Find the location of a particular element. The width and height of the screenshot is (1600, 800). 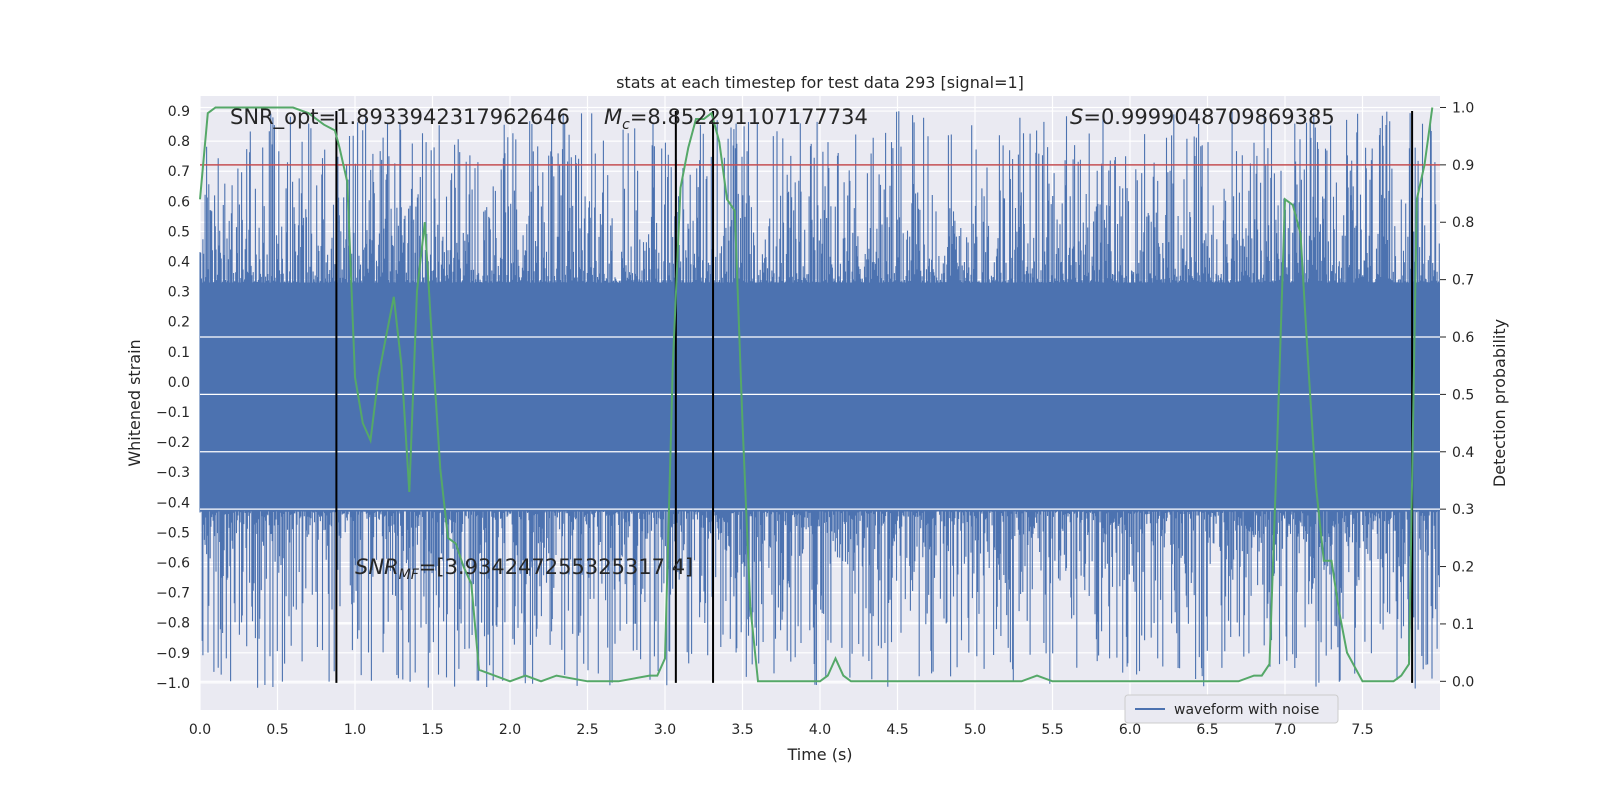

annotation-snr-mf: SNRMF=[3.934247255325317 4] is located at coordinates (524, 569).